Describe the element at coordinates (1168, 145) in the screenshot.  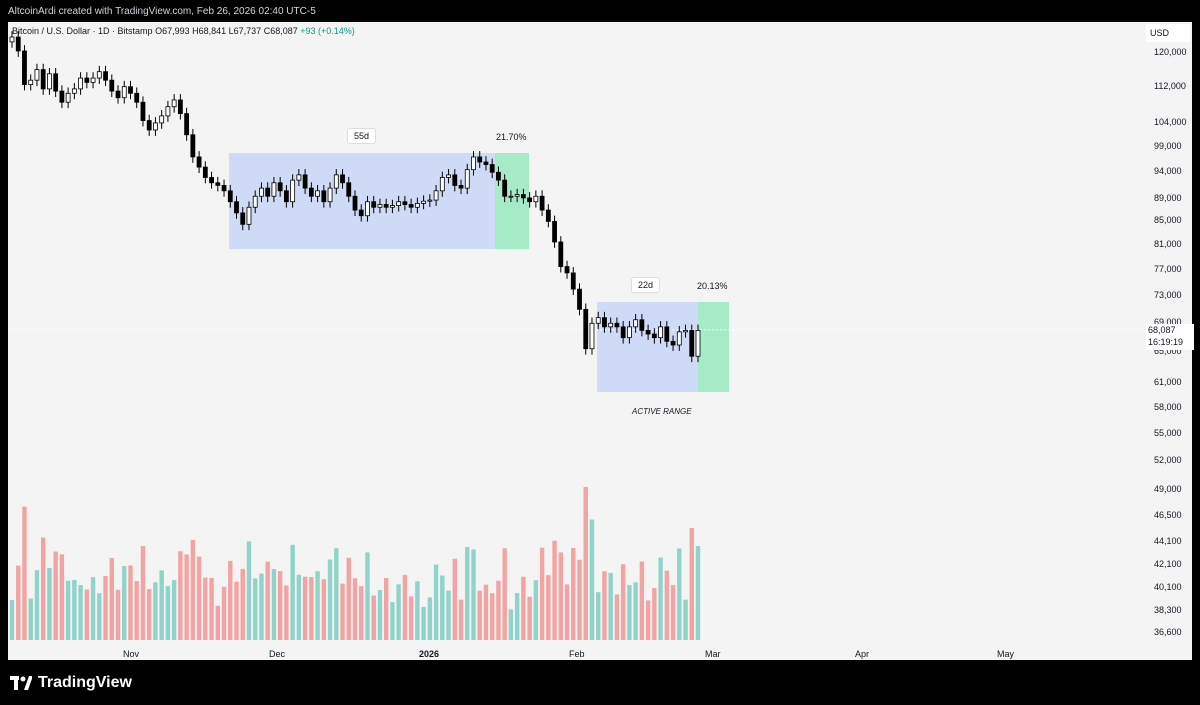
I see `price-tick-label: 99,000` at that location.